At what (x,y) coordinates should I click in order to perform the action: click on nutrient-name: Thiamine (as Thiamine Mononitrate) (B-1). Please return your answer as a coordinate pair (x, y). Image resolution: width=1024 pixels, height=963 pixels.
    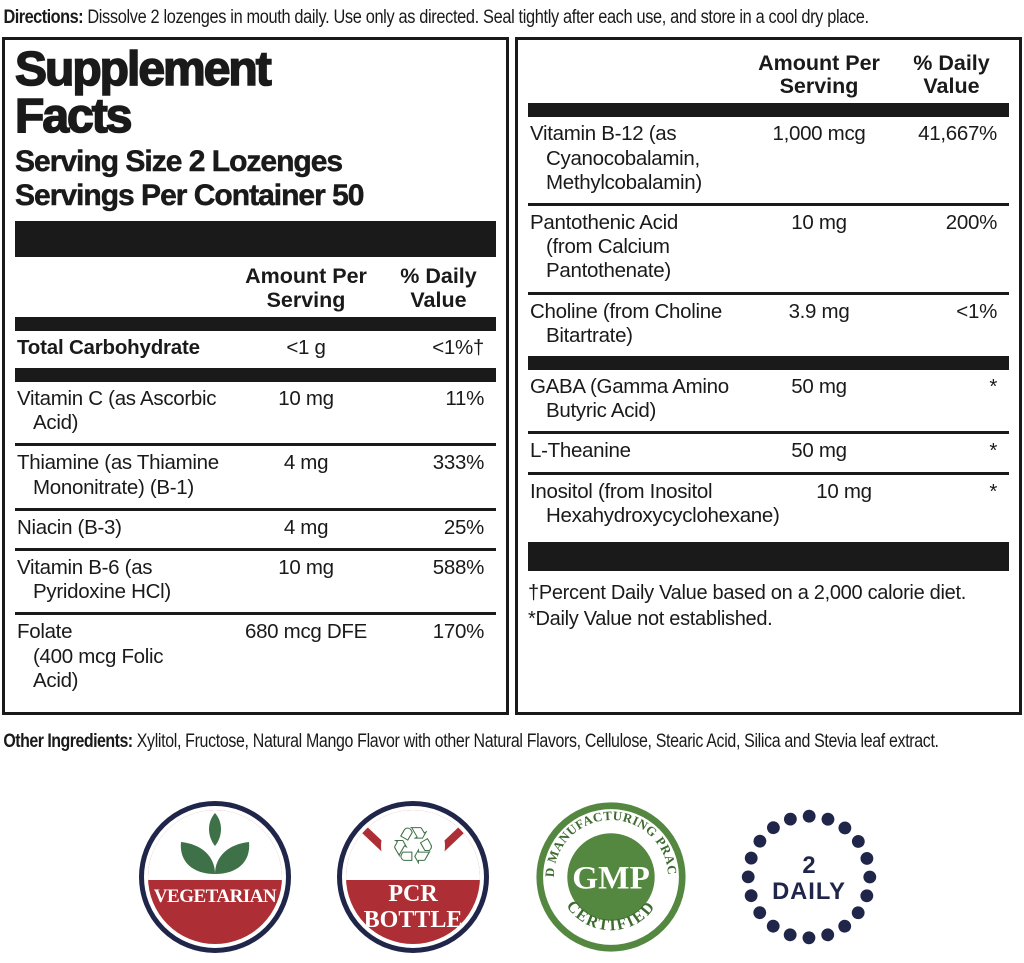
    Looking at the image, I should click on (118, 475).